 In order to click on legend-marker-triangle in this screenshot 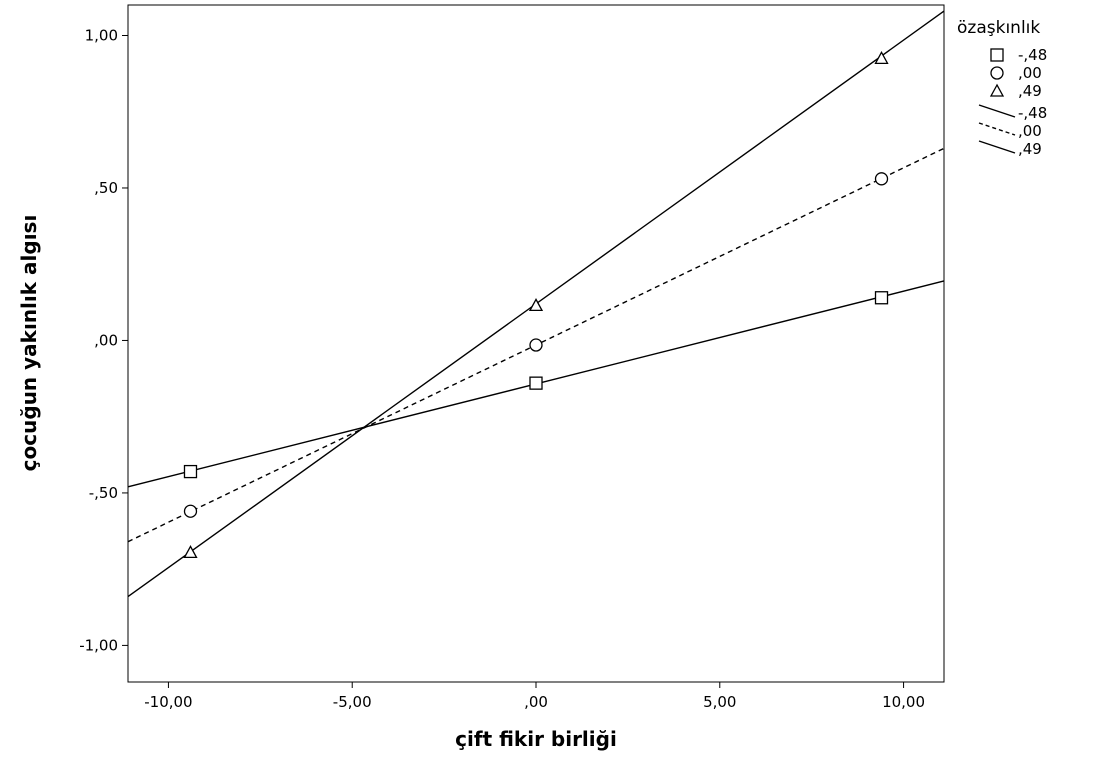, I will do `click(997, 90)`.